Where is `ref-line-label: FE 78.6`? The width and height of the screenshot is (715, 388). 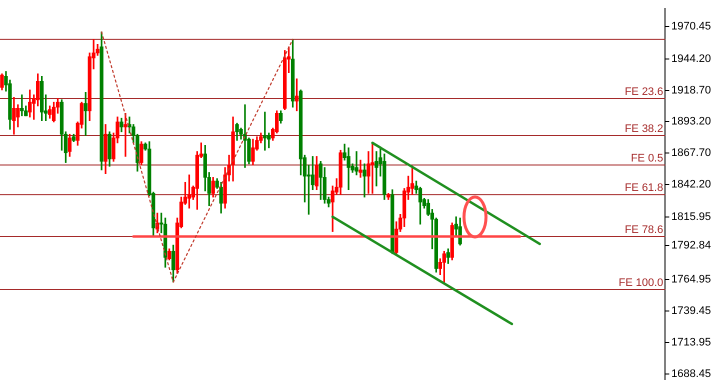 ref-line-label: FE 78.6 is located at coordinates (644, 230).